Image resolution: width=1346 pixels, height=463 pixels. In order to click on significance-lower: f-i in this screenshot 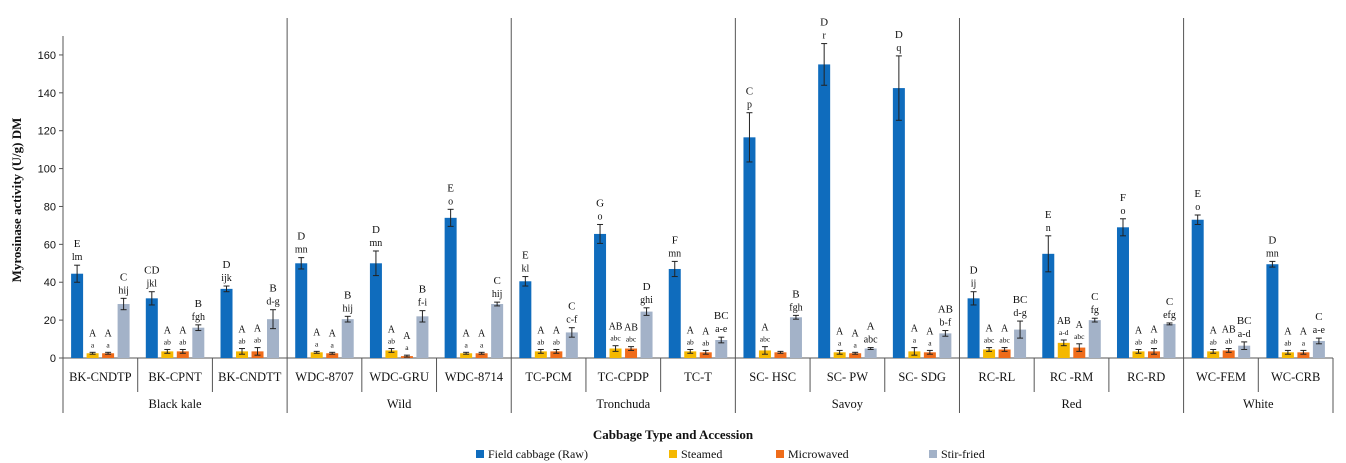, I will do `click(423, 303)`.